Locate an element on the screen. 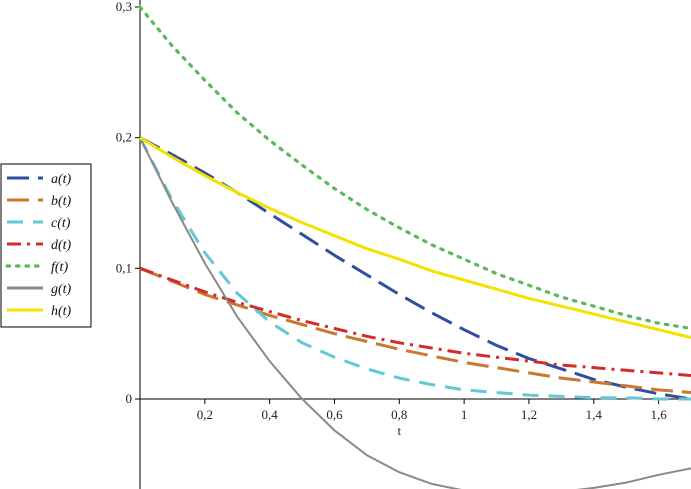 This screenshot has height=489, width=691. x-tick-label: 1,2 is located at coordinates (529, 414).